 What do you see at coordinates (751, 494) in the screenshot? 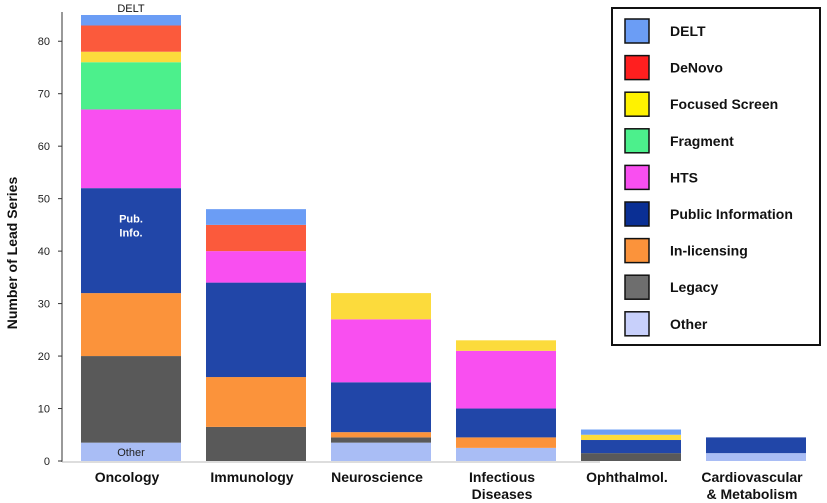
I see `category-label: & Metabolism` at bounding box center [751, 494].